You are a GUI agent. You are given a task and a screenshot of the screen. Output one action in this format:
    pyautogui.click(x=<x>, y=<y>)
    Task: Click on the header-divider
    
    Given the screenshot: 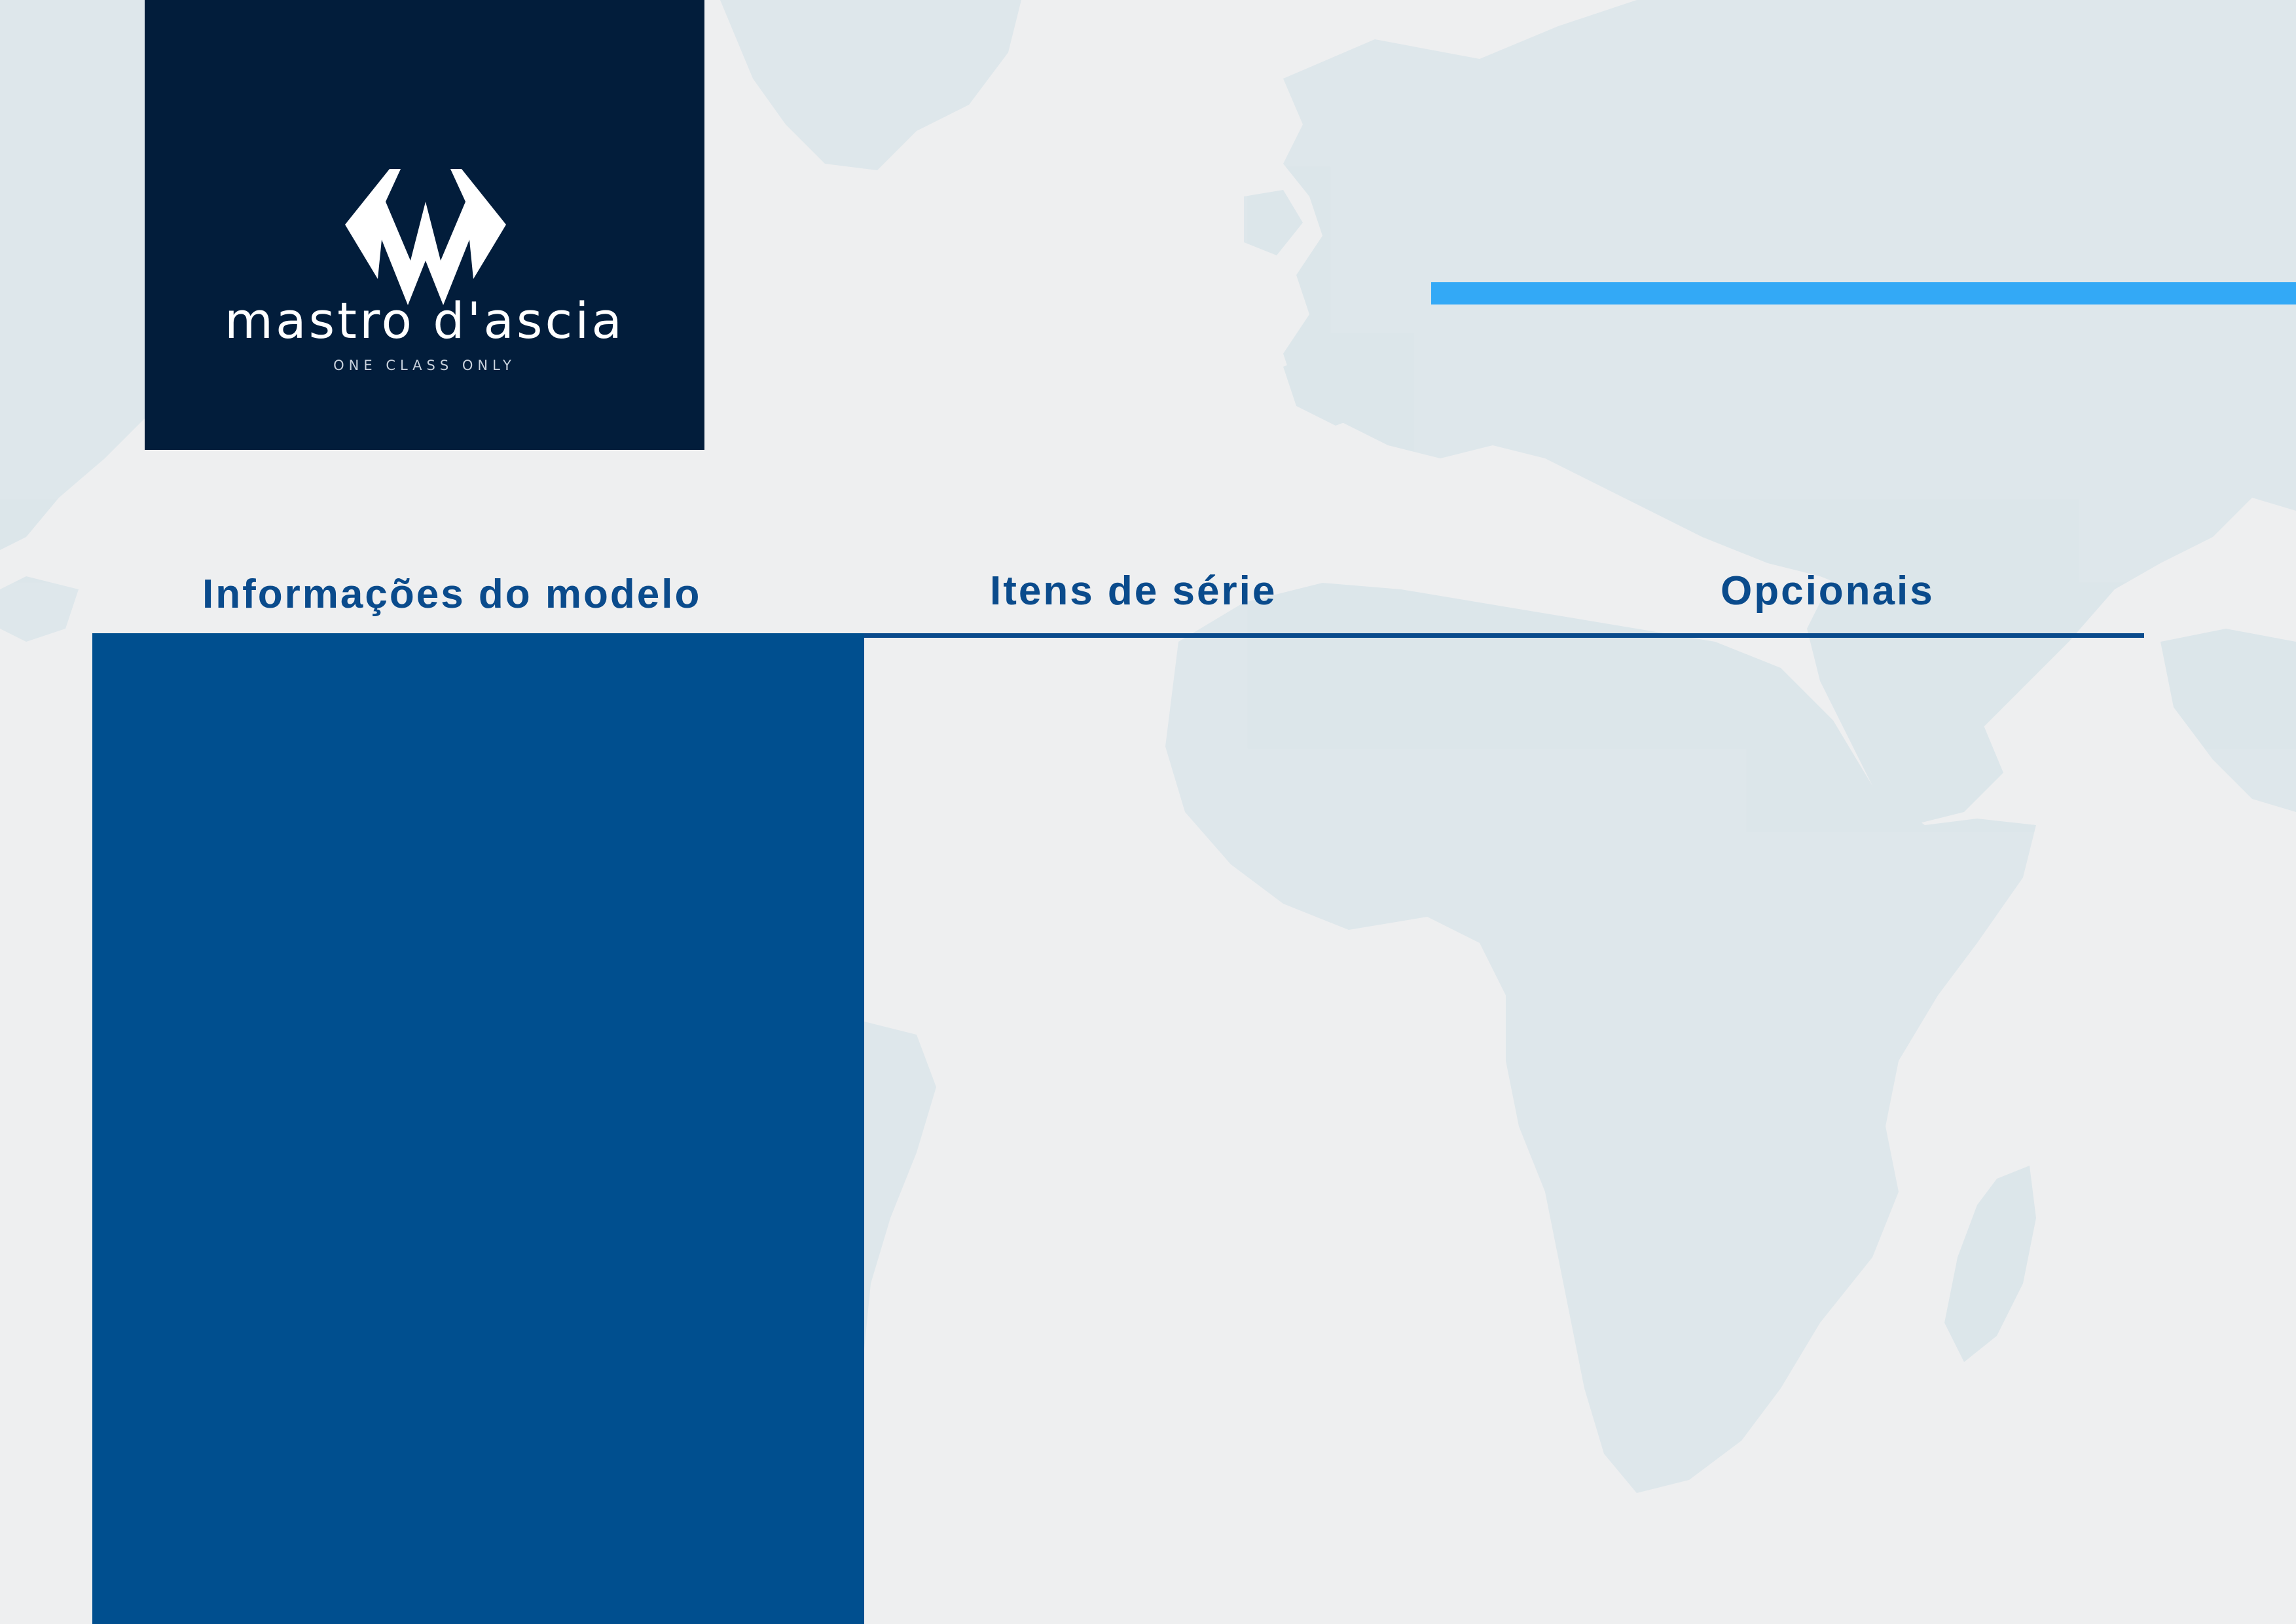 What is the action you would take?
    pyautogui.click(x=1118, y=635)
    